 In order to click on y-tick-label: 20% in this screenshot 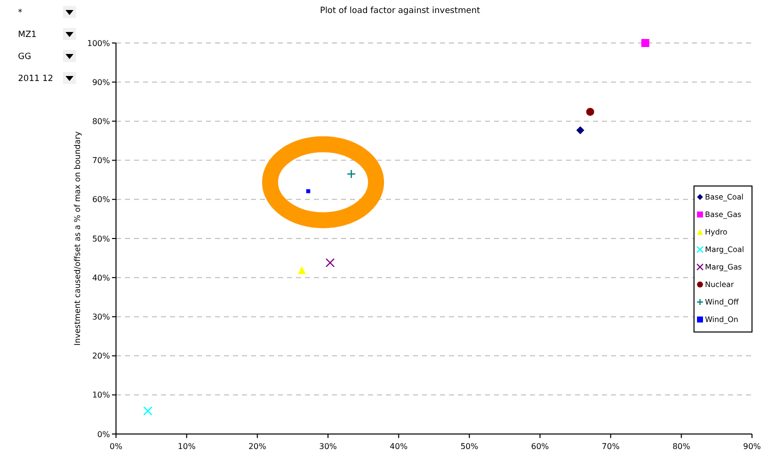, I will do `click(101, 356)`.